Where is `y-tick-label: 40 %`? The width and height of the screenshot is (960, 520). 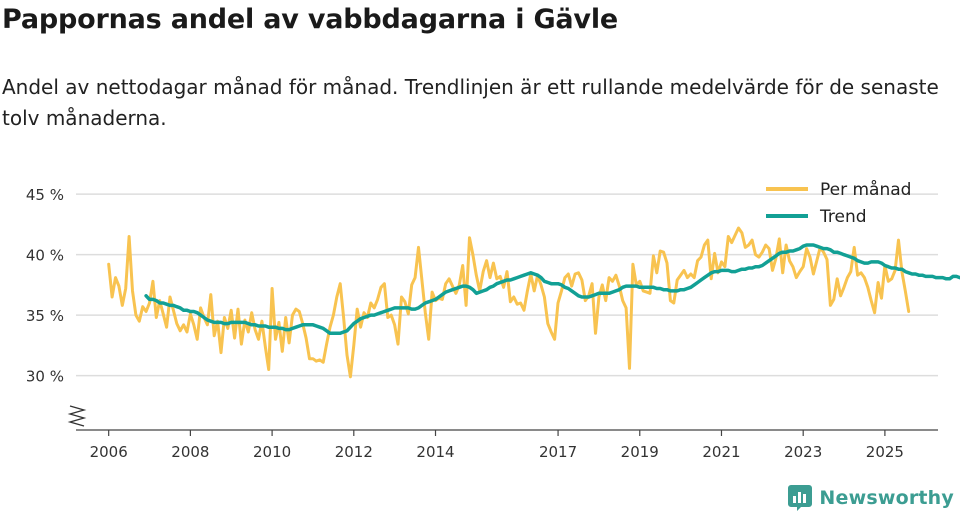
y-tick-label: 40 % is located at coordinates (45, 256).